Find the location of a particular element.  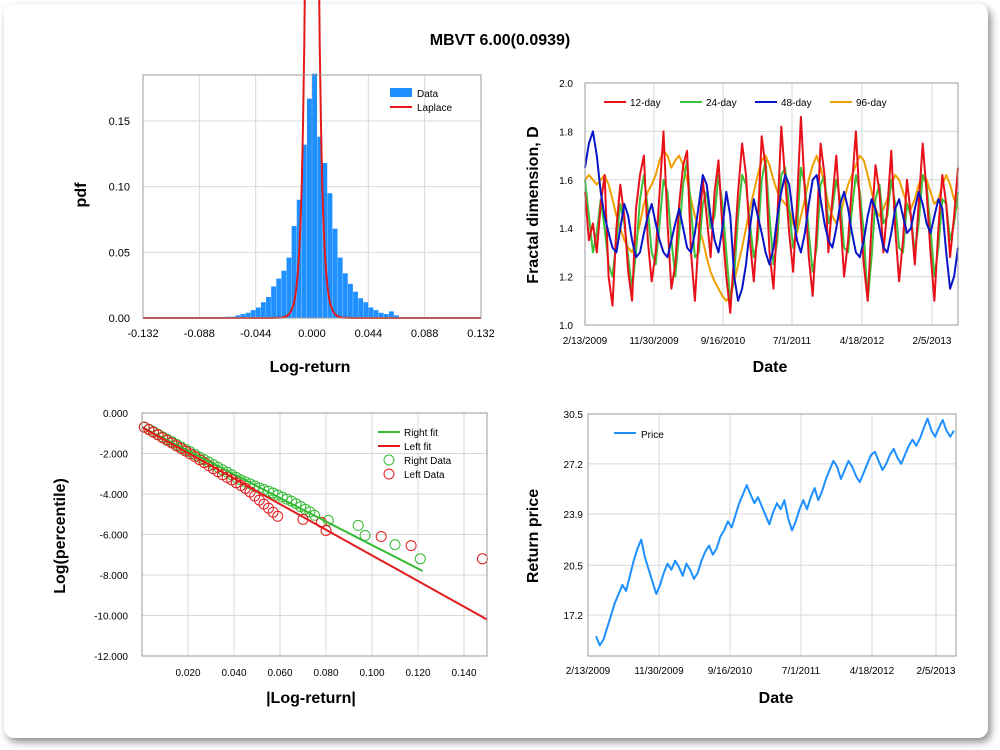

fractal-legend-label: 24-day is located at coordinates (721, 103).